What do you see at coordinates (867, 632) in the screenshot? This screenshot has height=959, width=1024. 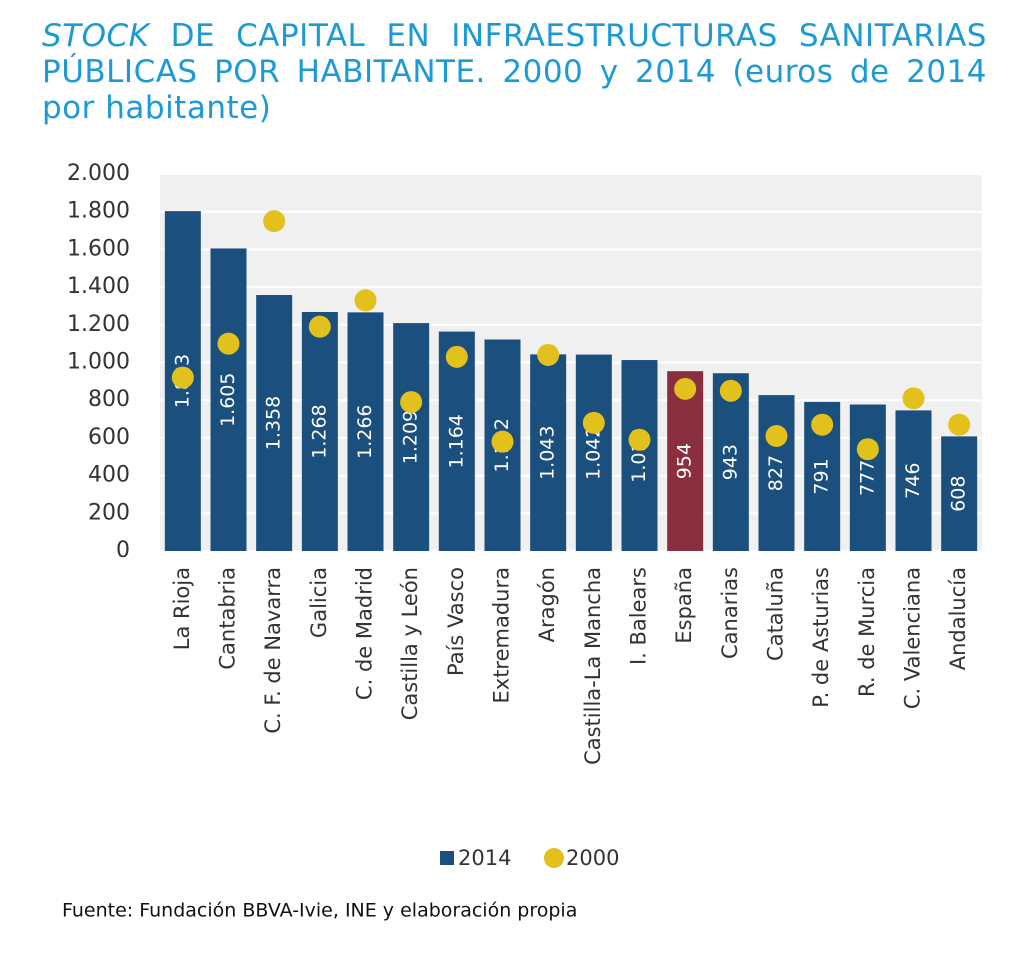 I see `x-tick-label: R. de Murcia` at bounding box center [867, 632].